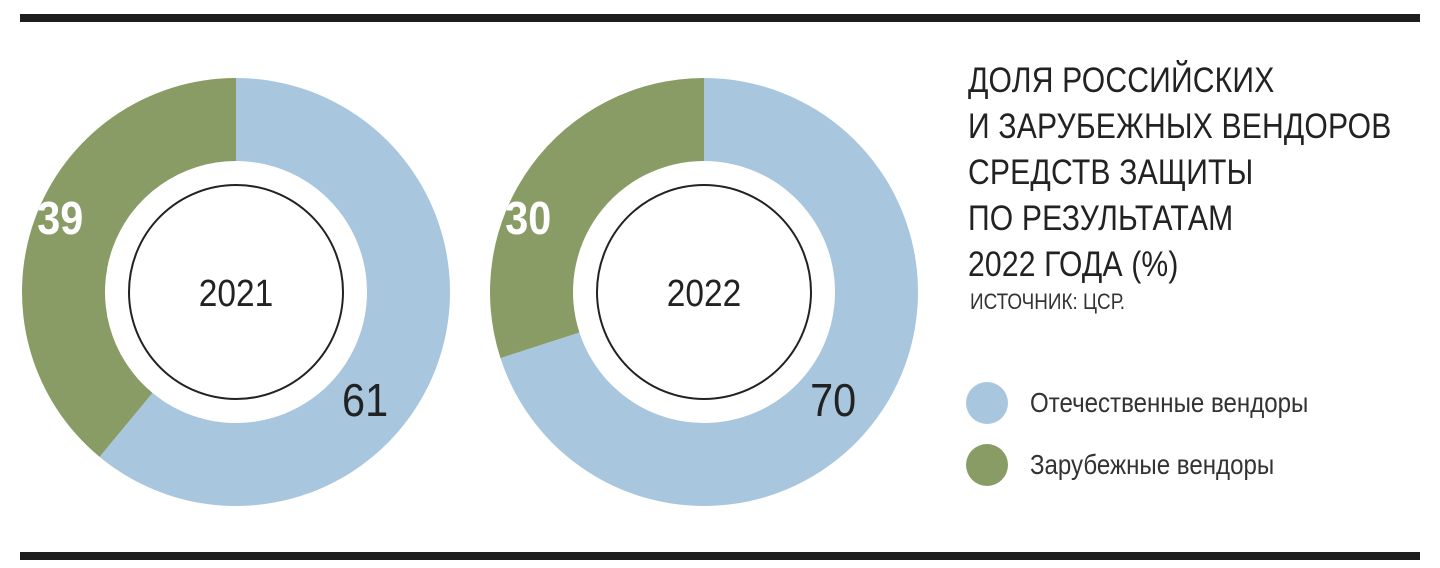 The width and height of the screenshot is (1440, 568). Describe the element at coordinates (60, 219) in the screenshot. I see `slice-value-label: 39` at that location.